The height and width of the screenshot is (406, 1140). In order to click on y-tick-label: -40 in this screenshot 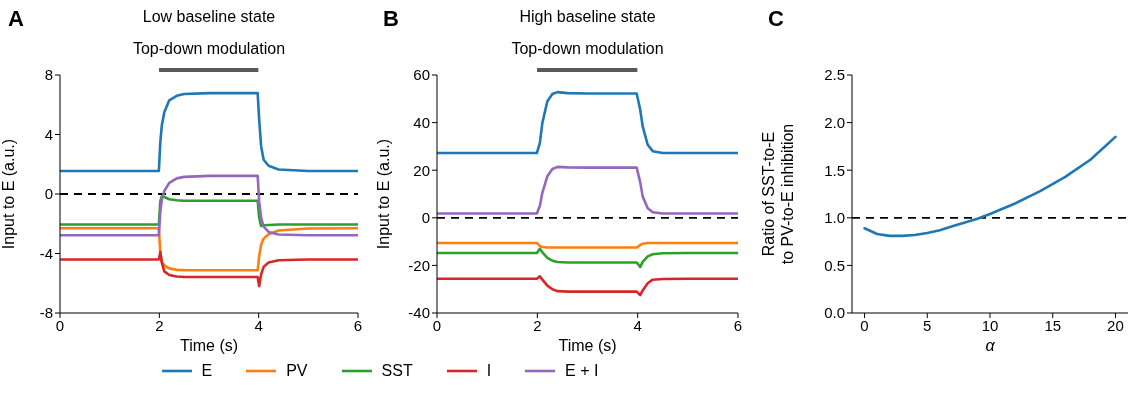, I will do `click(419, 313)`.